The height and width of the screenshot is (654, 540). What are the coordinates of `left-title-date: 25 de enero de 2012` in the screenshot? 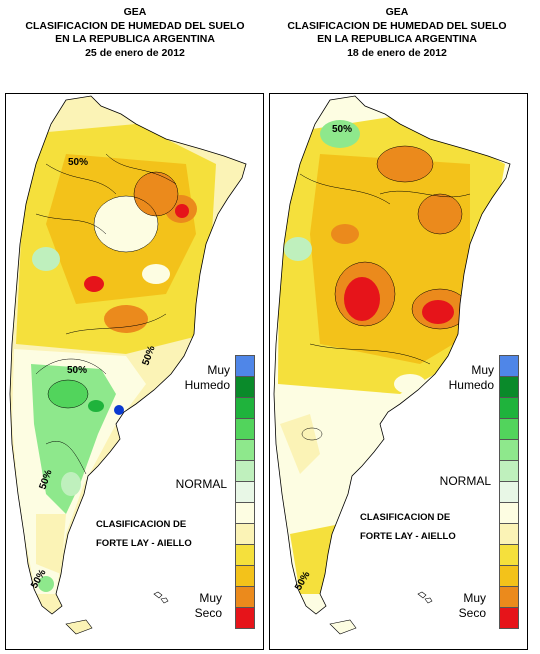 It's located at (135, 52).